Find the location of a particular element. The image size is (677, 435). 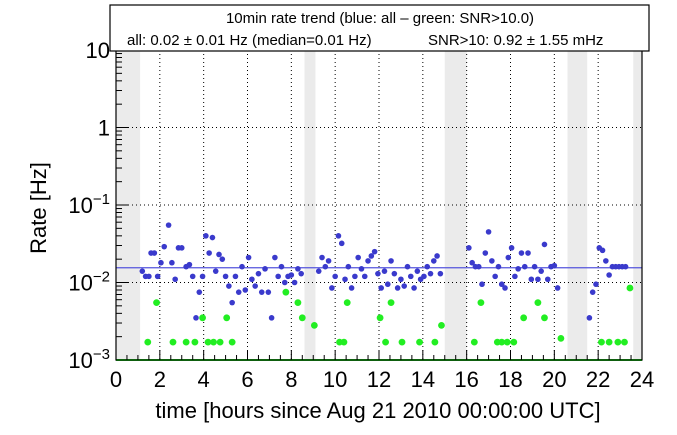

x-tick-label: 12 is located at coordinates (379, 379).